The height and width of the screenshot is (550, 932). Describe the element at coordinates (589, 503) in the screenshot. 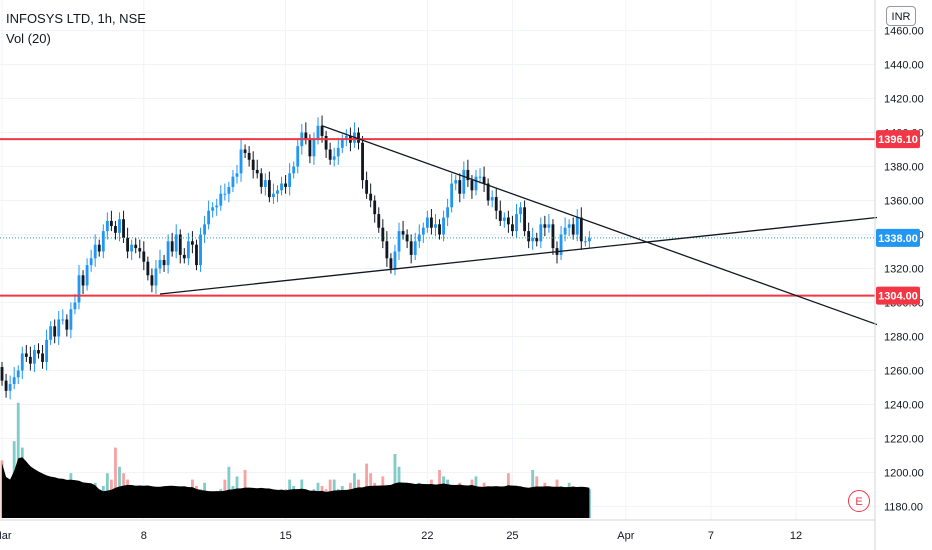

I see `volume-bar` at that location.